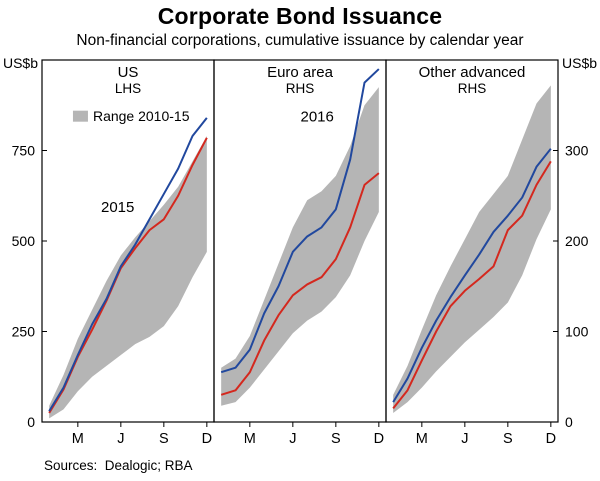 The image size is (600, 481). What do you see at coordinates (20, 63) in the screenshot?
I see `left-axis-unit: US$b` at bounding box center [20, 63].